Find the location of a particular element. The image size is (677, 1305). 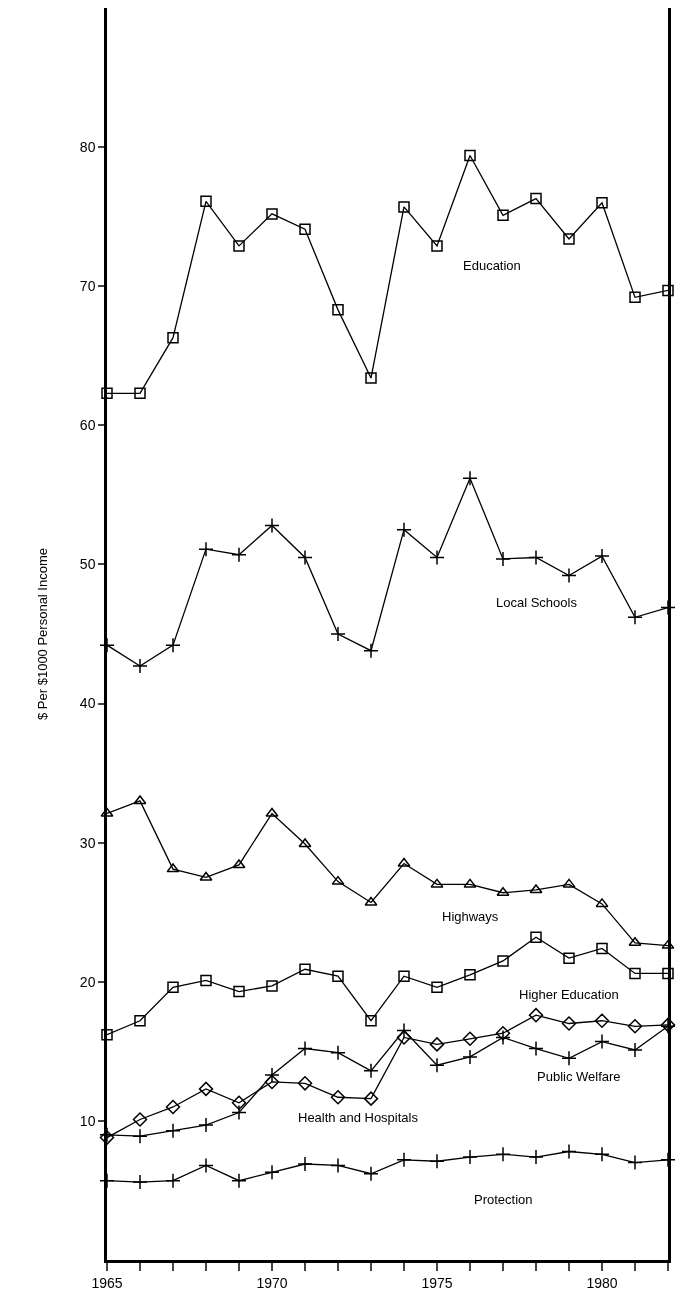

x-tick-label: 1965 is located at coordinates (107, 1282).